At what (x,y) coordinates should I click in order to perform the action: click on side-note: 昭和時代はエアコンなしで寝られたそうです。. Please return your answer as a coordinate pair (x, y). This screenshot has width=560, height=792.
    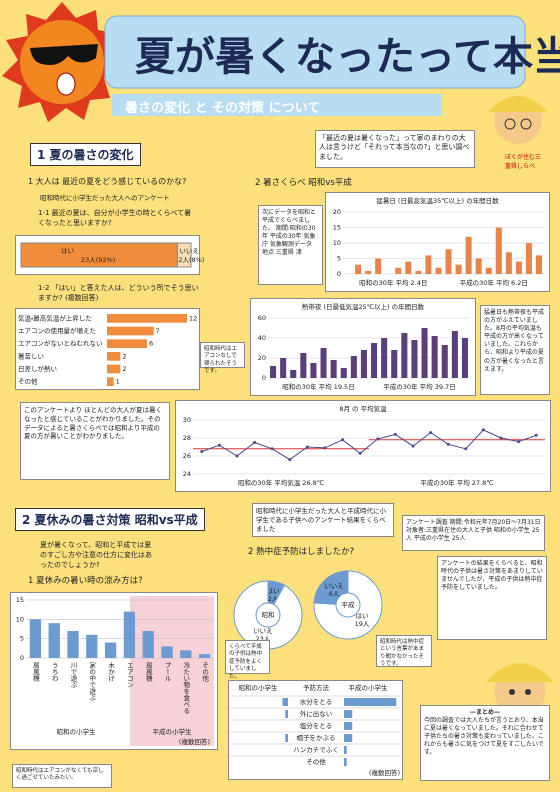
    Looking at the image, I should click on (222, 358).